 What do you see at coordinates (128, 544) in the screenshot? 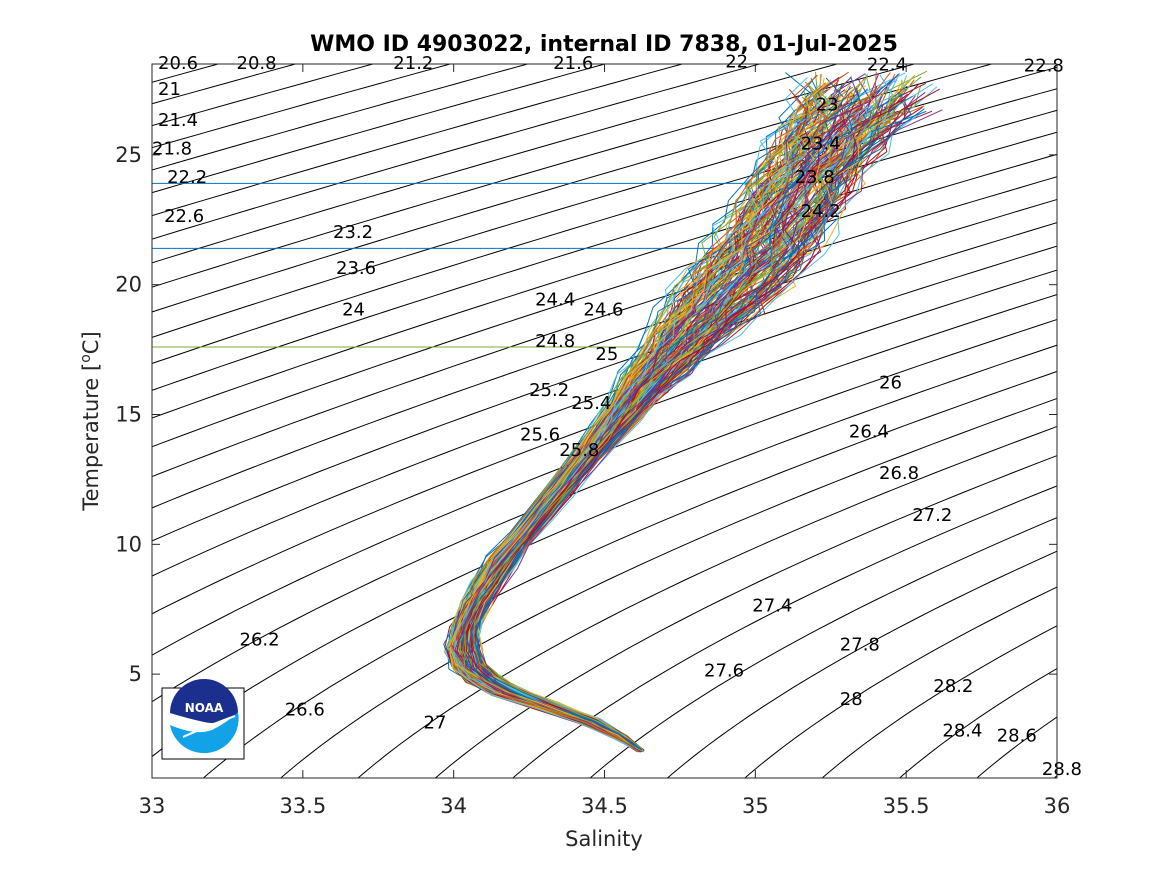
I see `y-tick-label: 10` at bounding box center [128, 544].